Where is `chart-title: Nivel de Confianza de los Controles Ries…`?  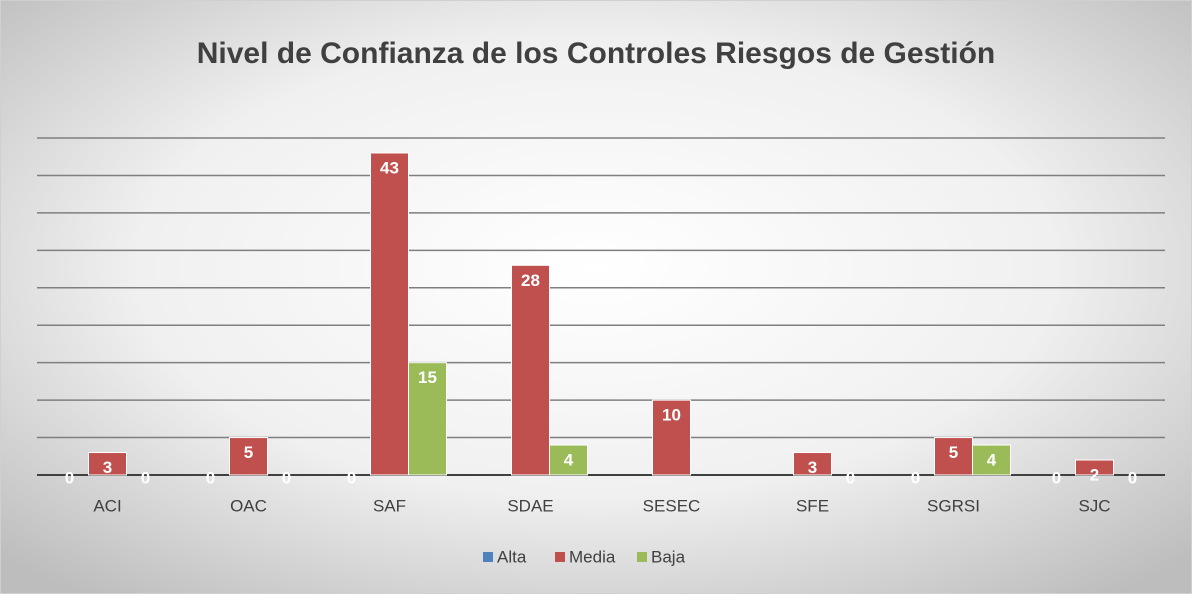 chart-title: Nivel de Confianza de los Controles Ries… is located at coordinates (596, 53).